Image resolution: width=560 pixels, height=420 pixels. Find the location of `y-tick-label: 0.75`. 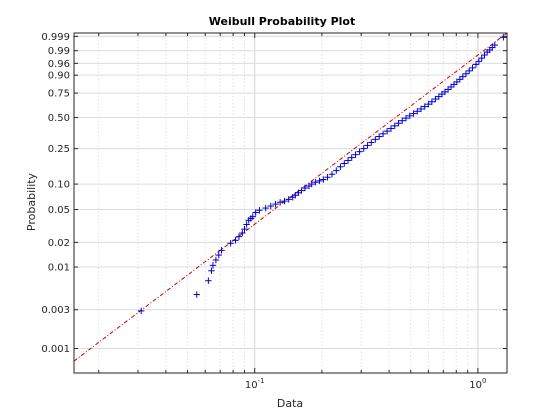

y-tick-label: 0.75 is located at coordinates (59, 94).